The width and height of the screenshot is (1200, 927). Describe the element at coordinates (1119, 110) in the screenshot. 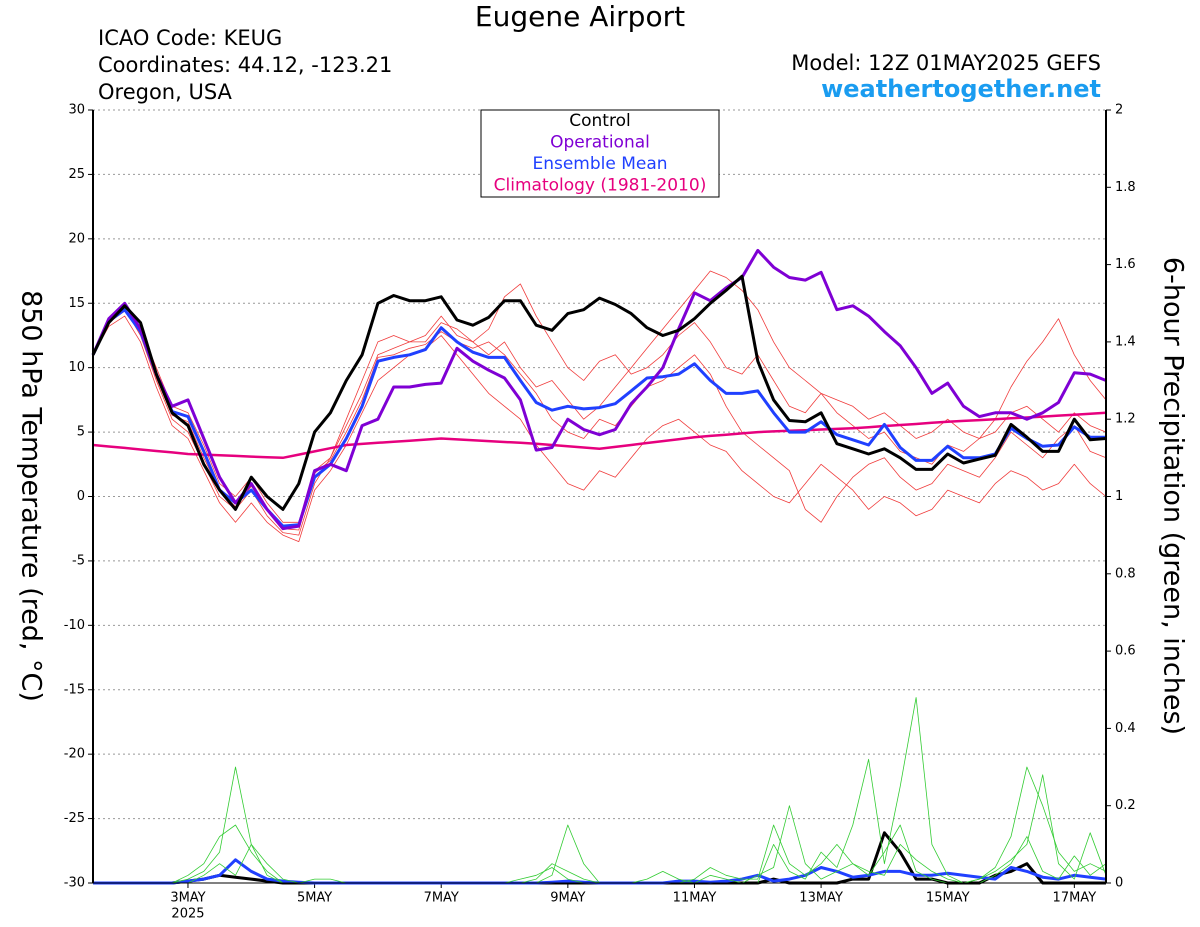

I see `y2-tick-label: 2` at that location.